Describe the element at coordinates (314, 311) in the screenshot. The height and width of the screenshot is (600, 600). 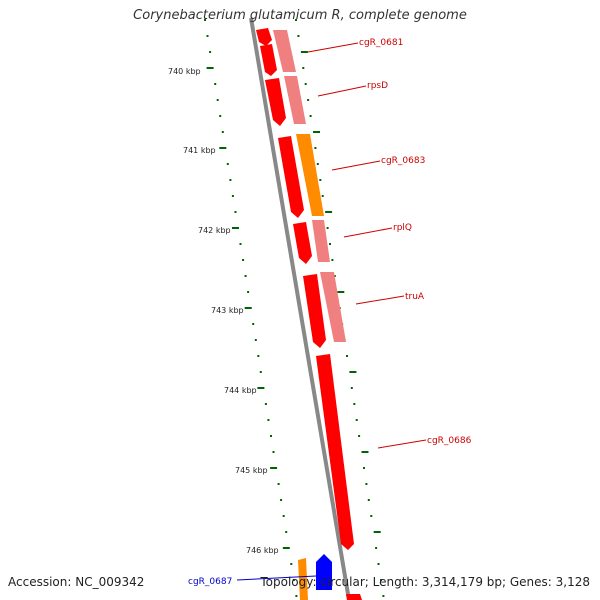
I see `gene-truA-inner` at that location.